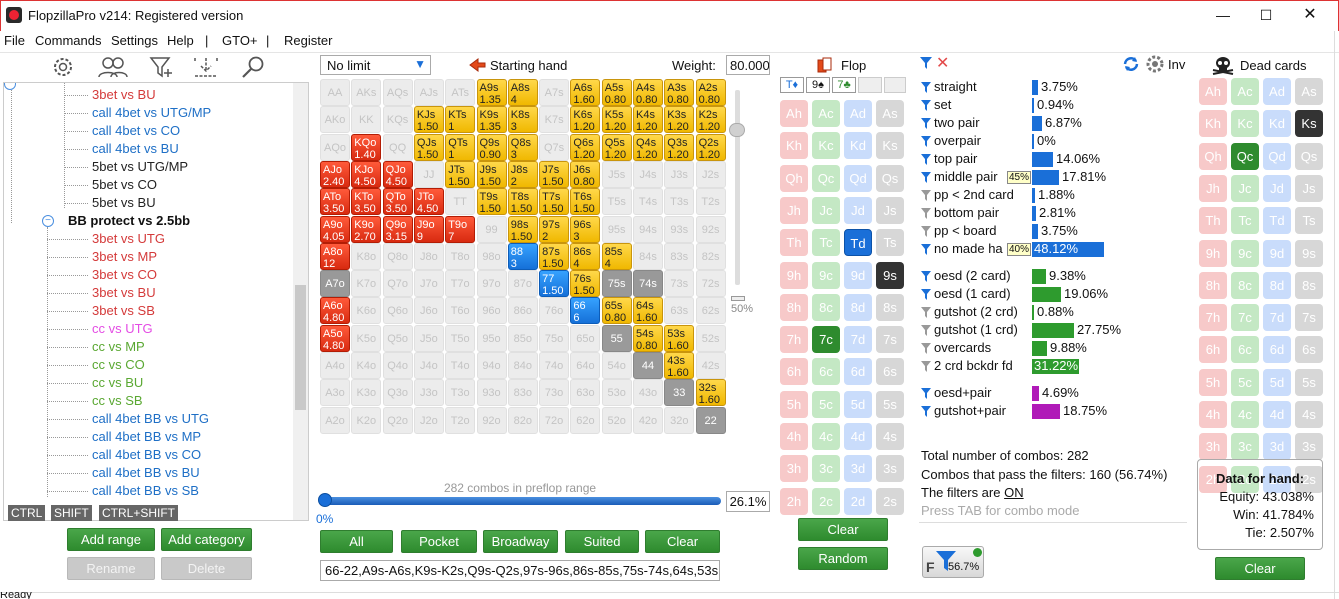  What do you see at coordinates (428, 284) in the screenshot?
I see `hand-cell-J7o: J7o` at bounding box center [428, 284].